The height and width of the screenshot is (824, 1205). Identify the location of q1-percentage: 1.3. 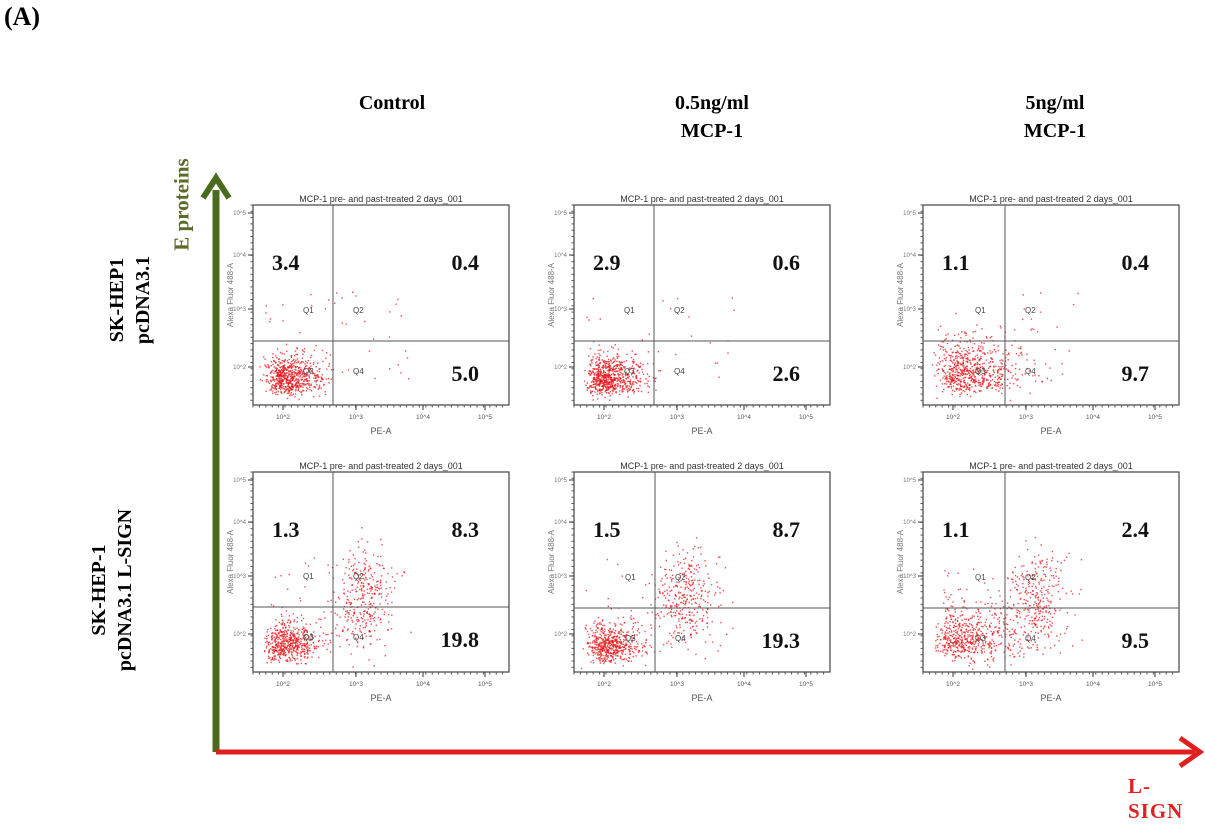
(286, 529).